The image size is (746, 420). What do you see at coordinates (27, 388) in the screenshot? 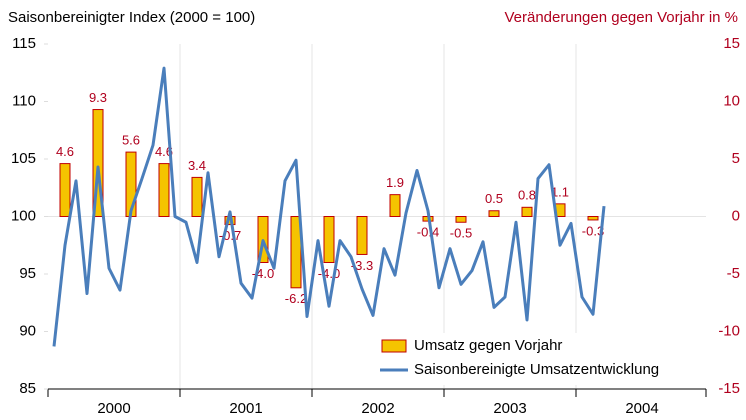
I see `y-tick-label: 85` at bounding box center [27, 388].